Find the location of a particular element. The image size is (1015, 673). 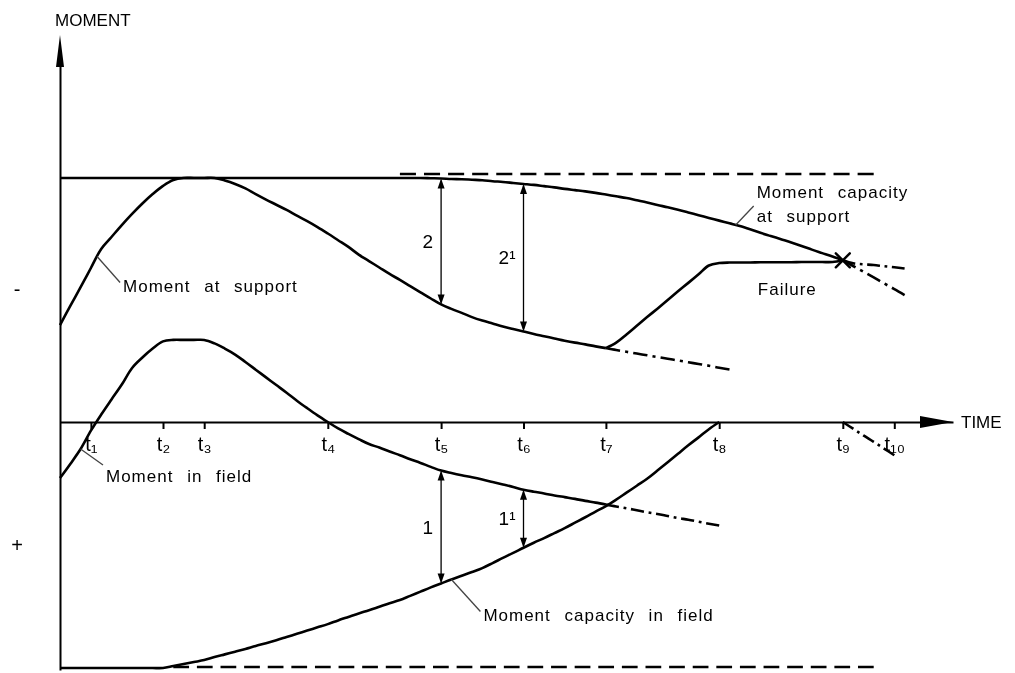

x-tick-label: t₃ is located at coordinates (204, 444).